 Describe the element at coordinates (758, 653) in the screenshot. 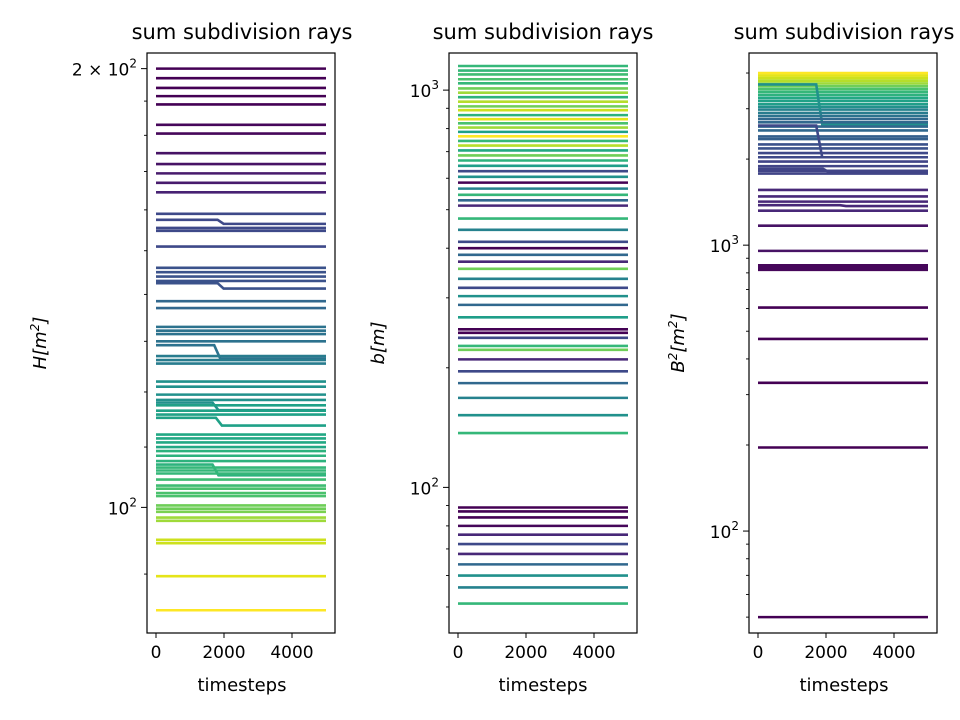

I see `panel-3-xtick-label: 0` at that location.